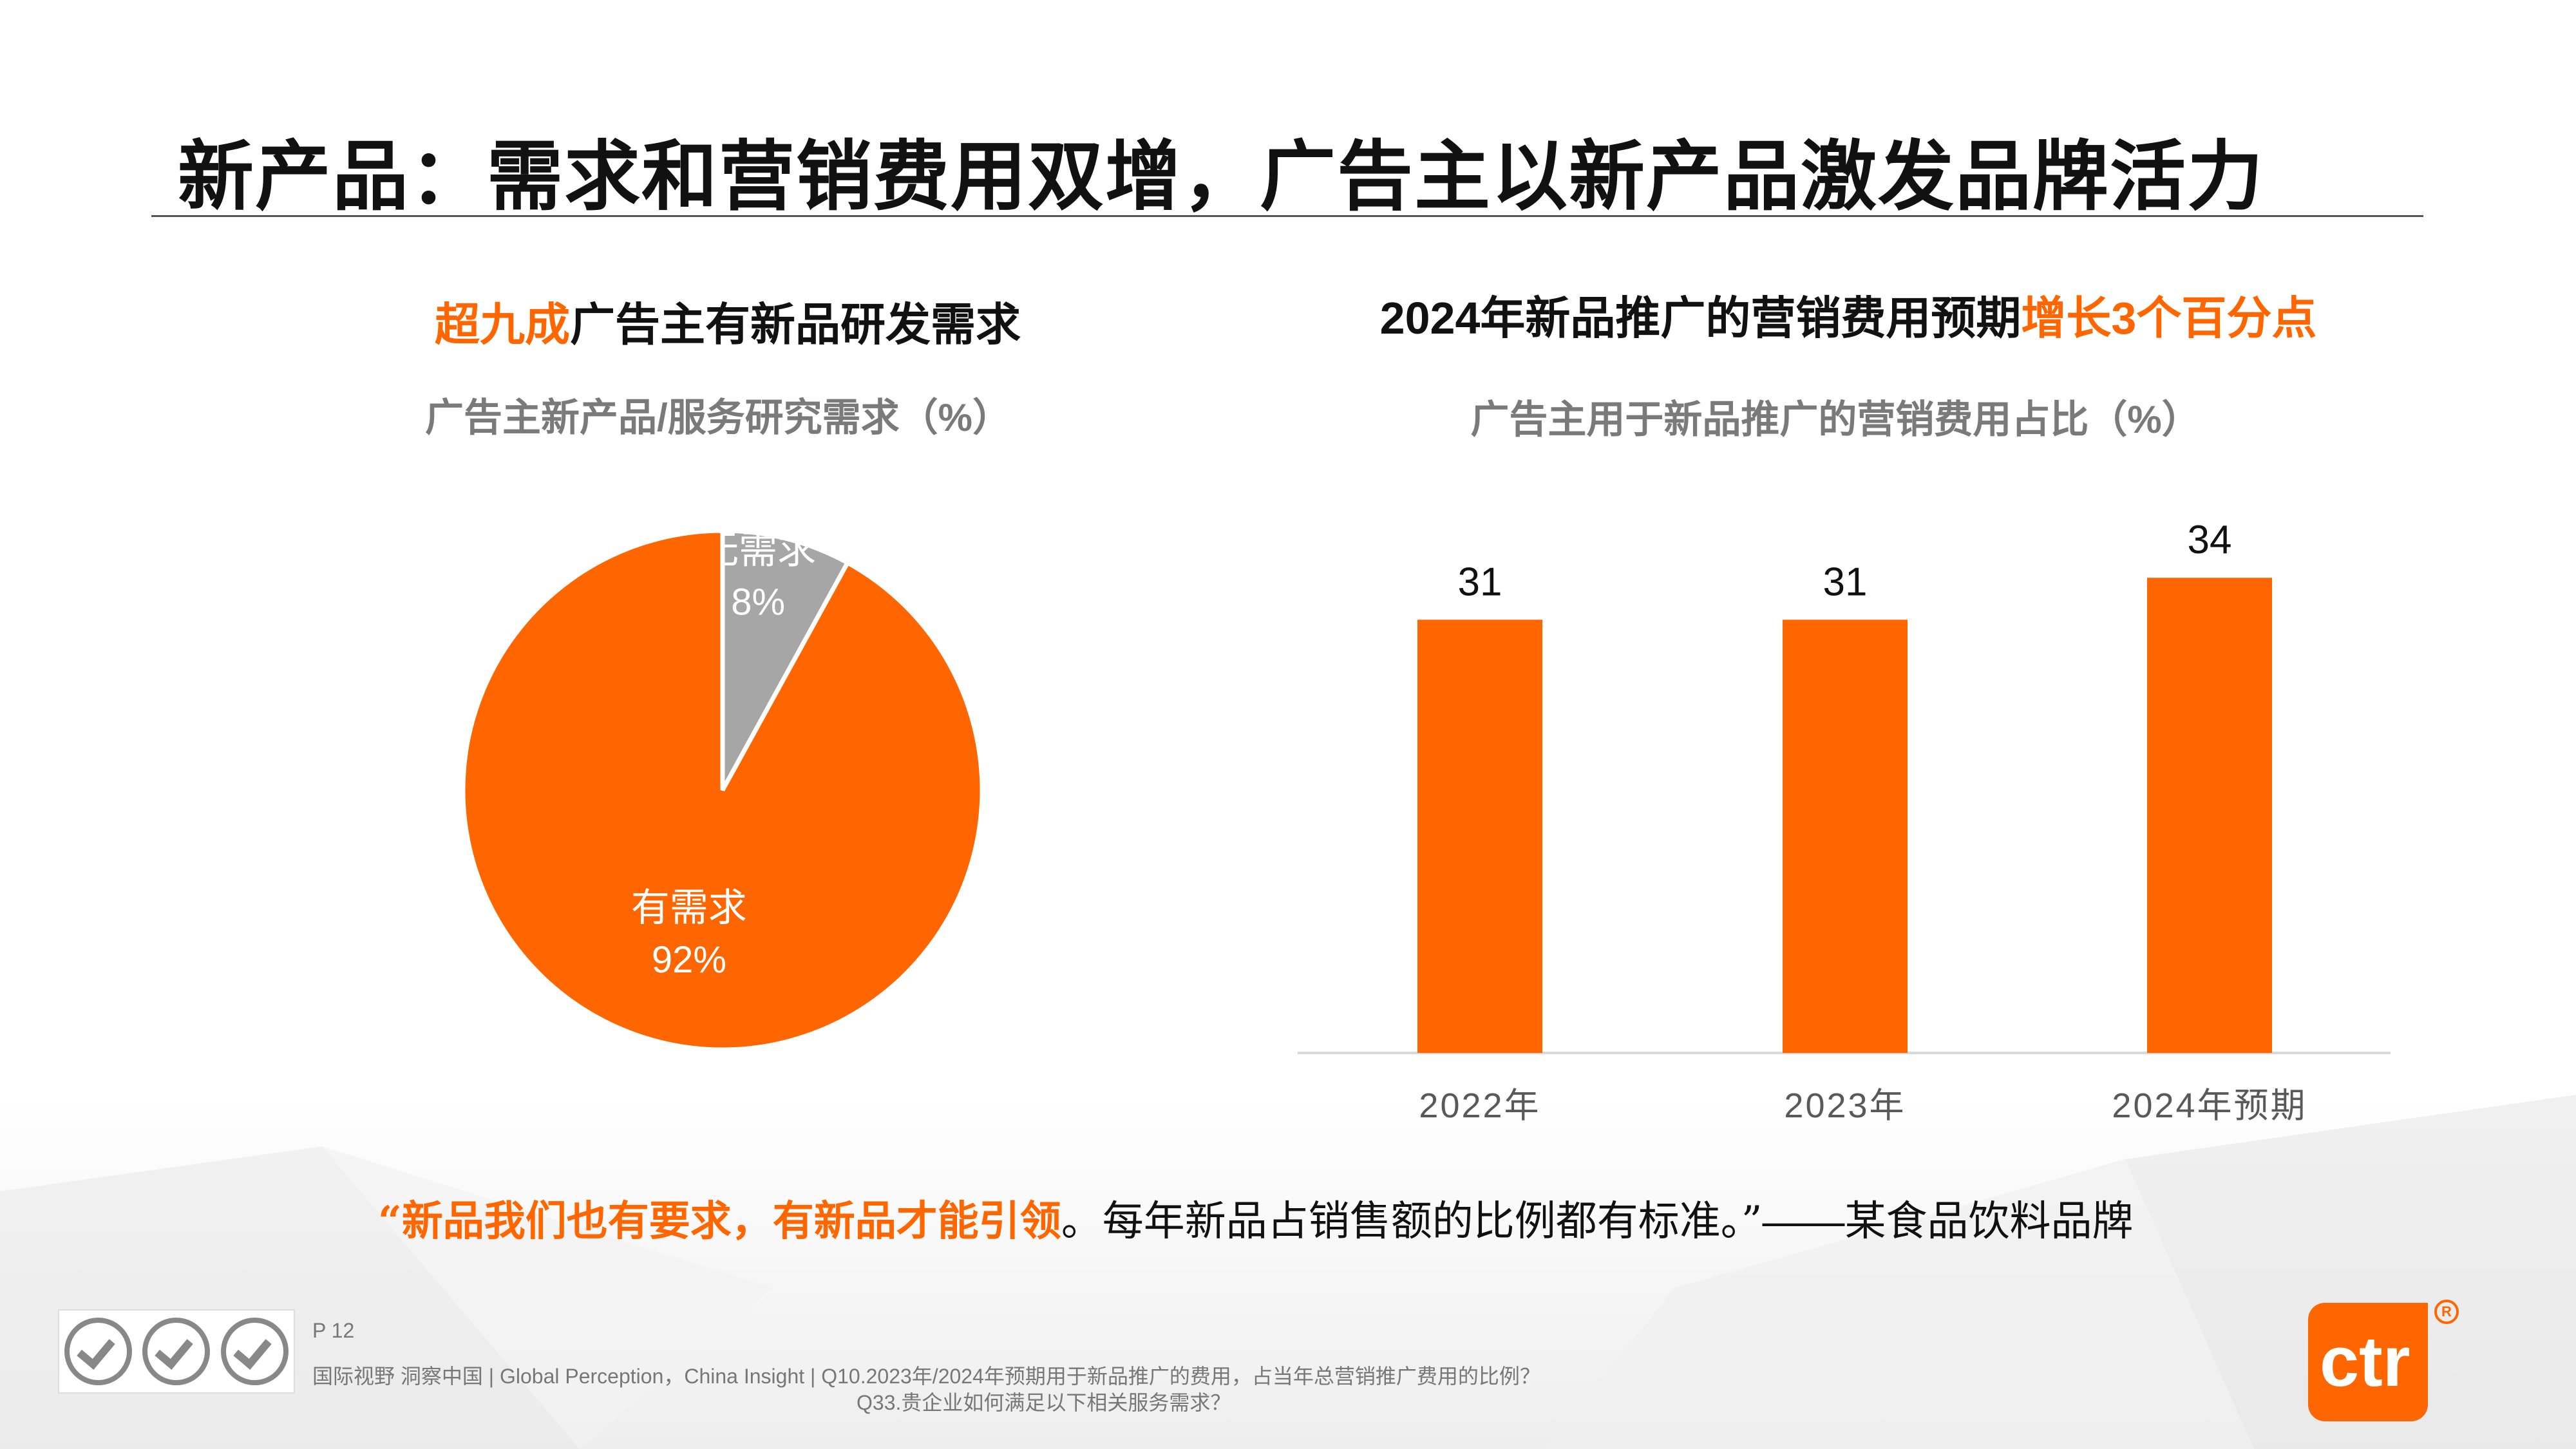 This screenshot has height=1449, width=2576. I want to click on registered-mark-icon: R, so click(2446, 1312).